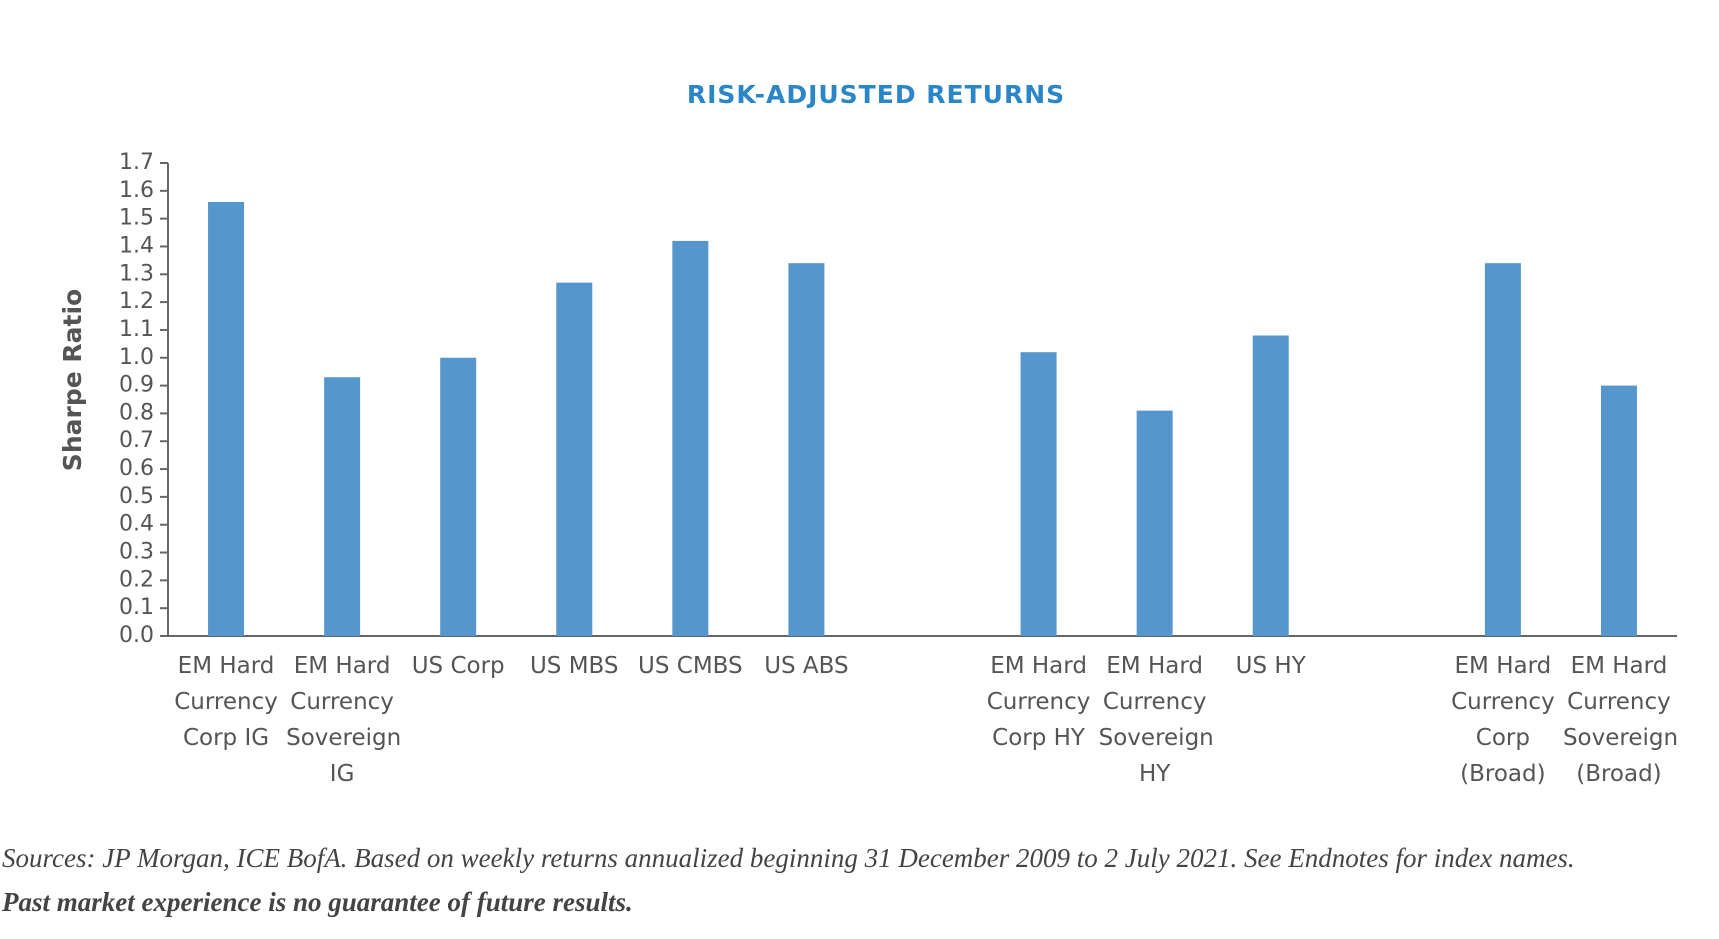  I want to click on x-tick-label: EM Hard Currency Corp IG, so click(226, 702).